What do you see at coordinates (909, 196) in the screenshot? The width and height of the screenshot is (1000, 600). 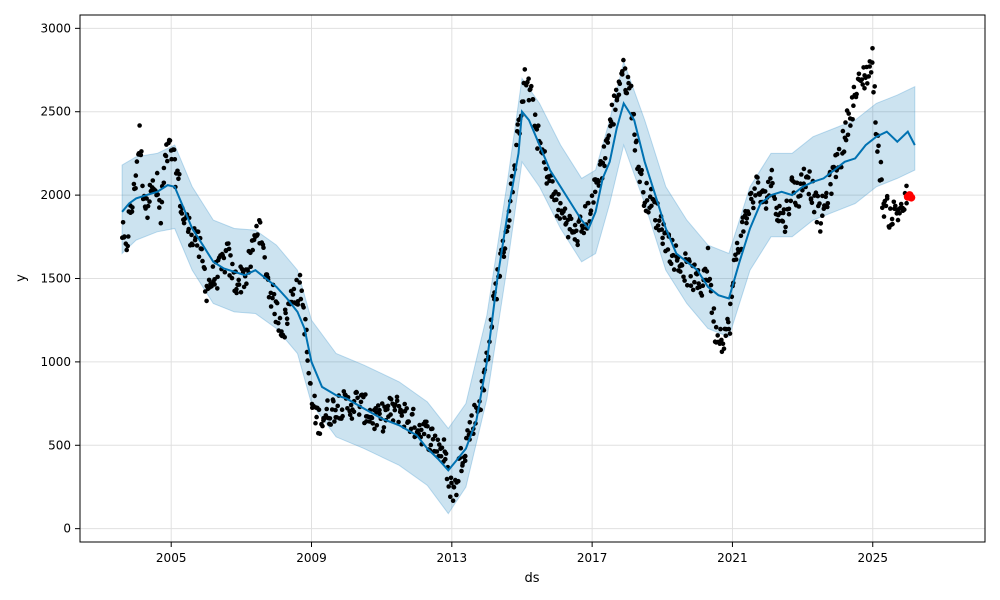 I see `recent-points` at bounding box center [909, 196].